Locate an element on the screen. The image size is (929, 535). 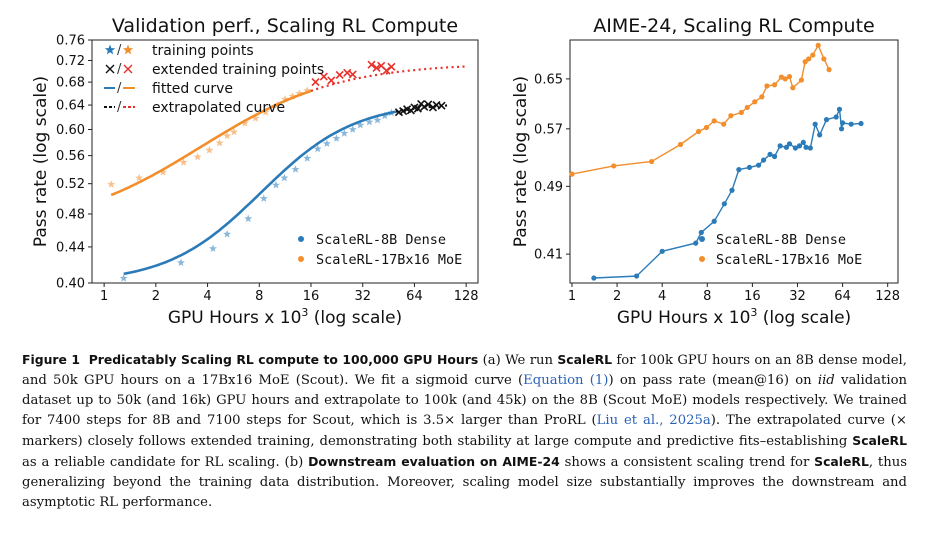
x-tick-label: 8 is located at coordinates (259, 296).